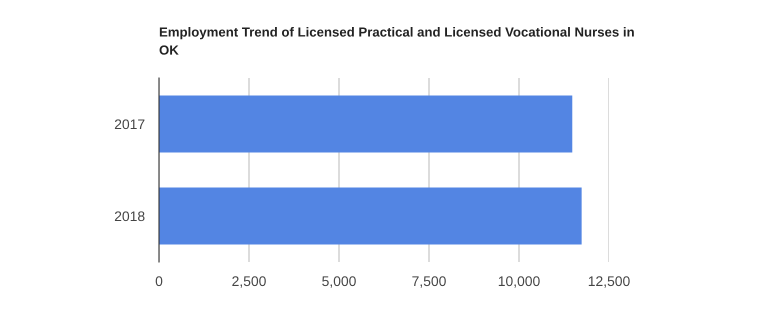 Image resolution: width=770 pixels, height=335 pixels. I want to click on y-tick-label: 2018, so click(129, 216).